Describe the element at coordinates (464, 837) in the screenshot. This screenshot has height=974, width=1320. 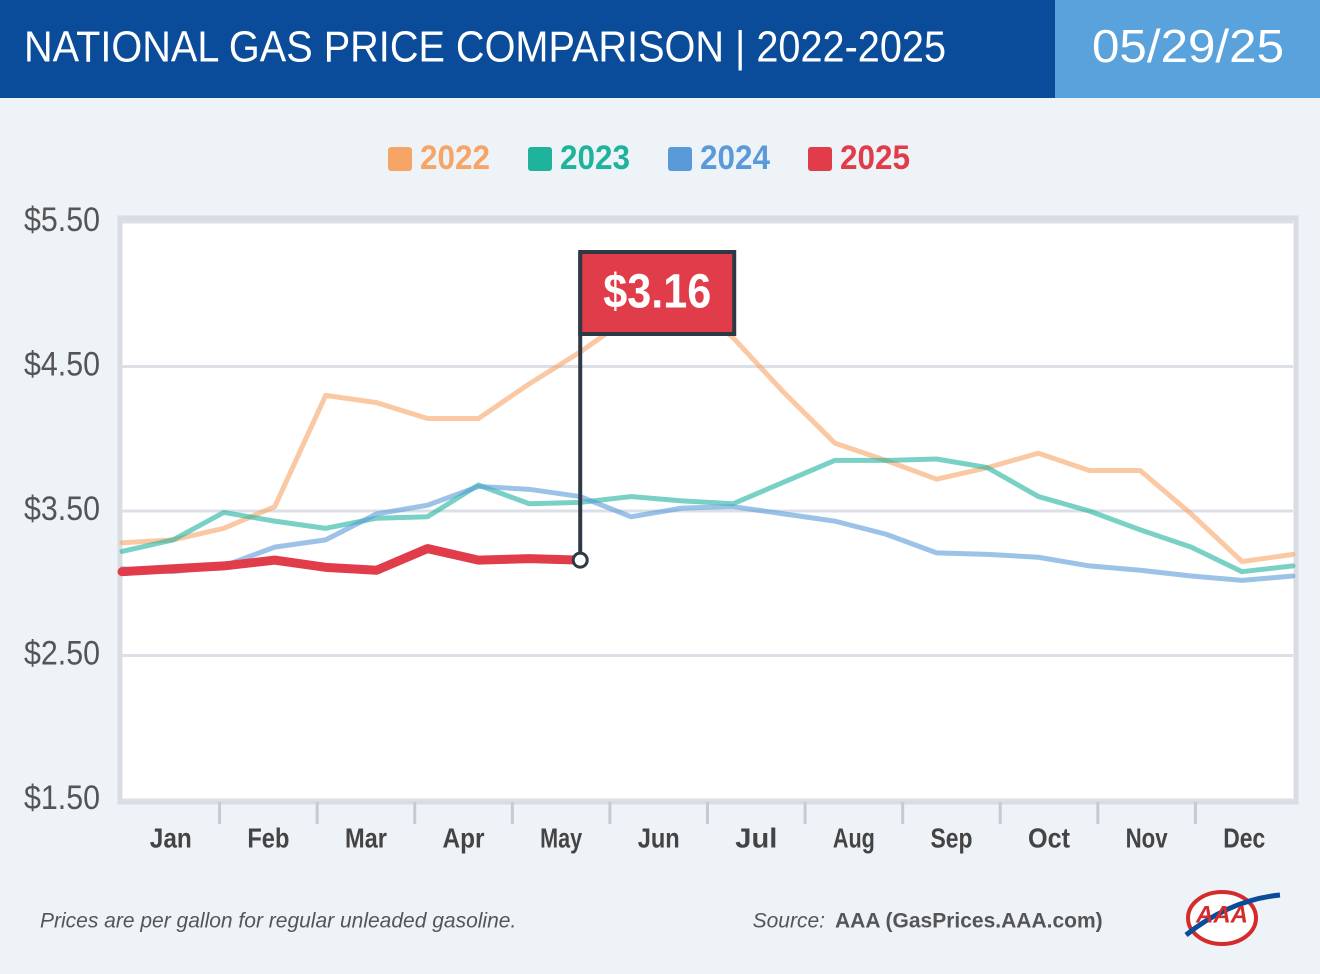
I see `x-tick-label: Apr` at that location.